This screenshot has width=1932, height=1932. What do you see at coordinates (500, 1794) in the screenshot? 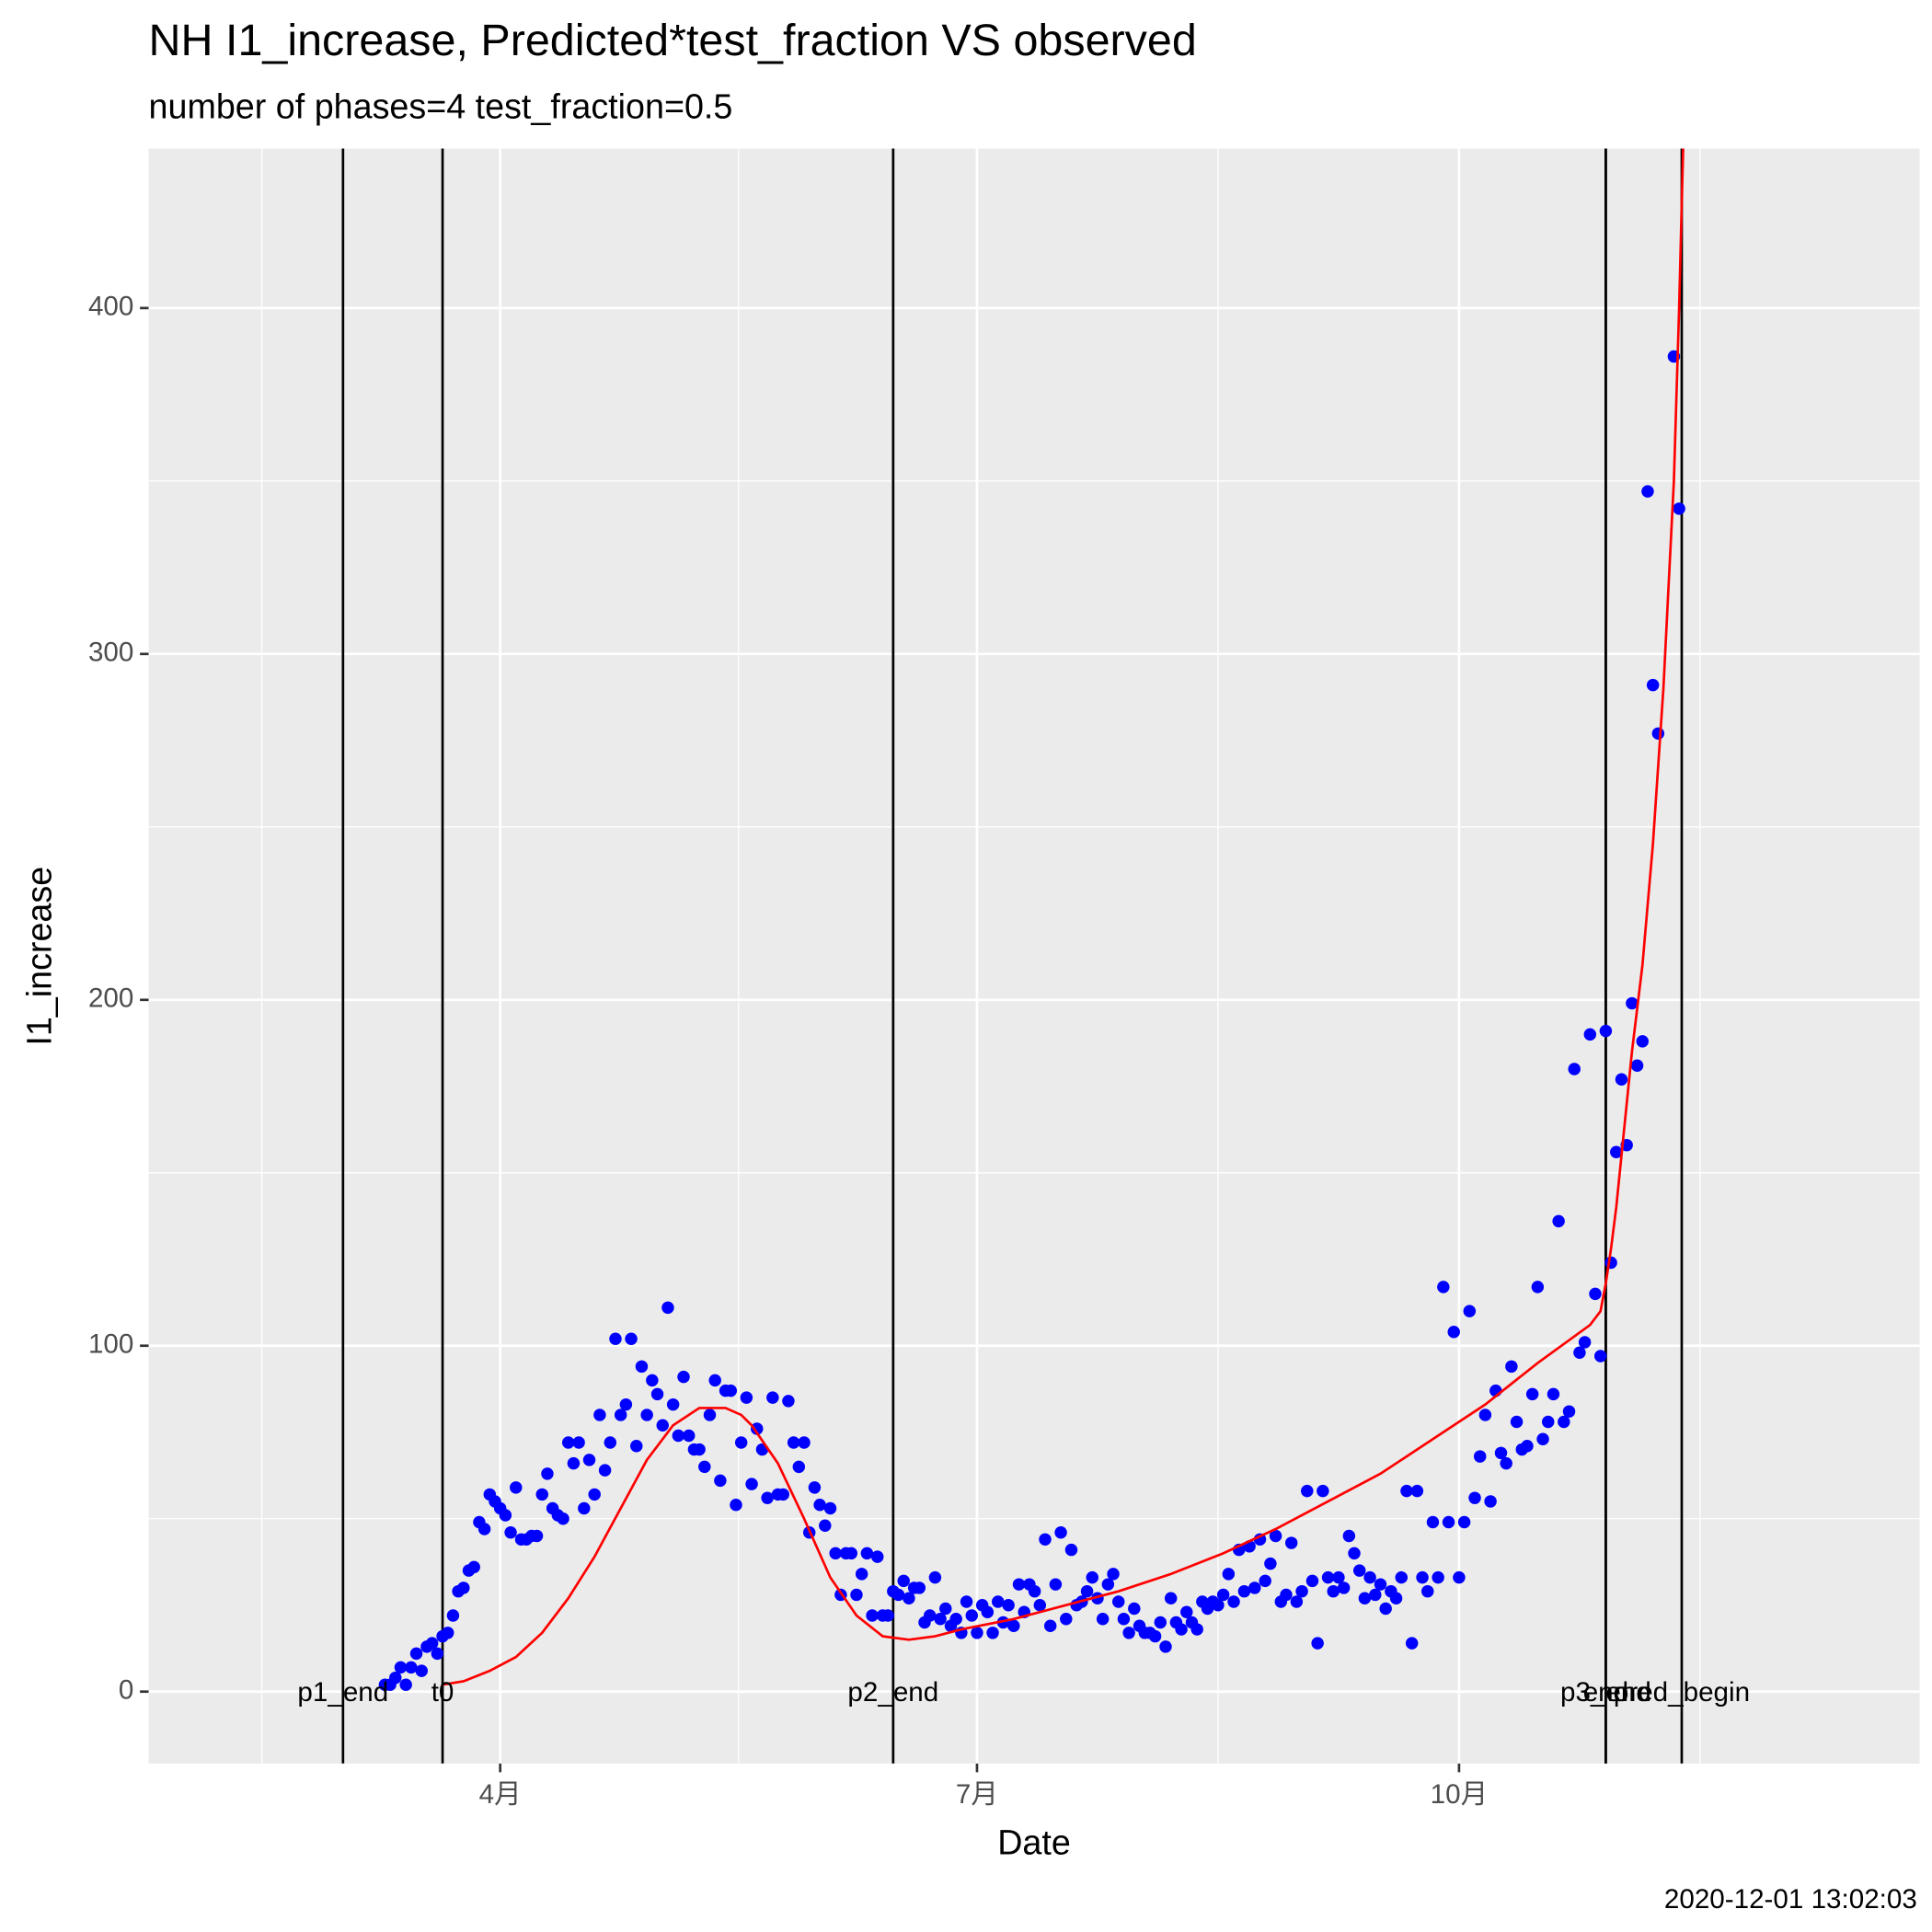
I see `x-tick-label: 4月` at bounding box center [500, 1794].